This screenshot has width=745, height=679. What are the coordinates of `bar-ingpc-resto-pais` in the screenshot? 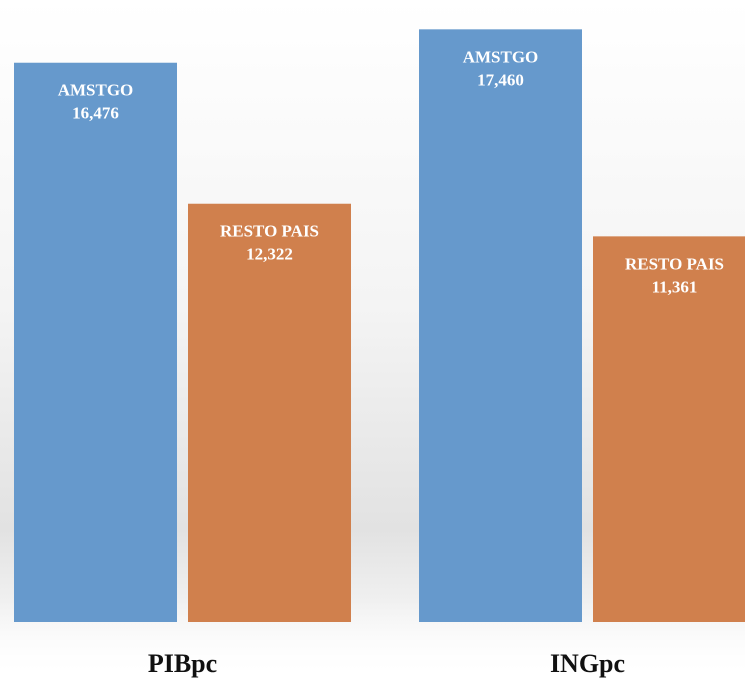 It's located at (669, 429).